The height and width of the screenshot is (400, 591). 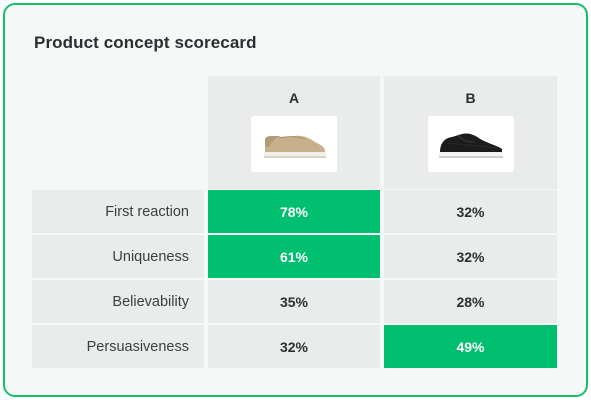 What do you see at coordinates (294, 256) in the screenshot?
I see `score-uniqueness-a: 61%` at bounding box center [294, 256].